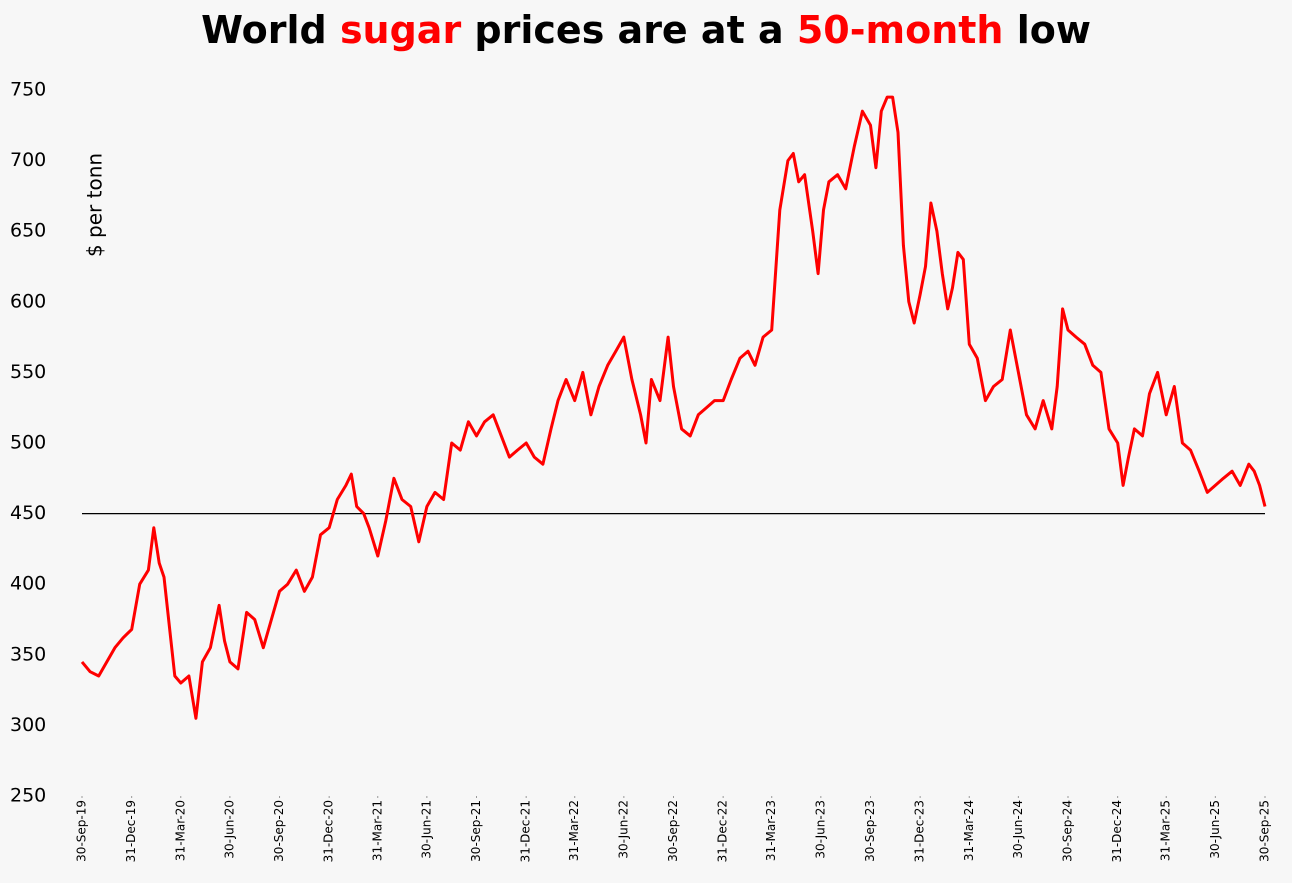 This screenshot has width=1292, height=883. I want to click on y-tick-label: 500, so click(28, 443).